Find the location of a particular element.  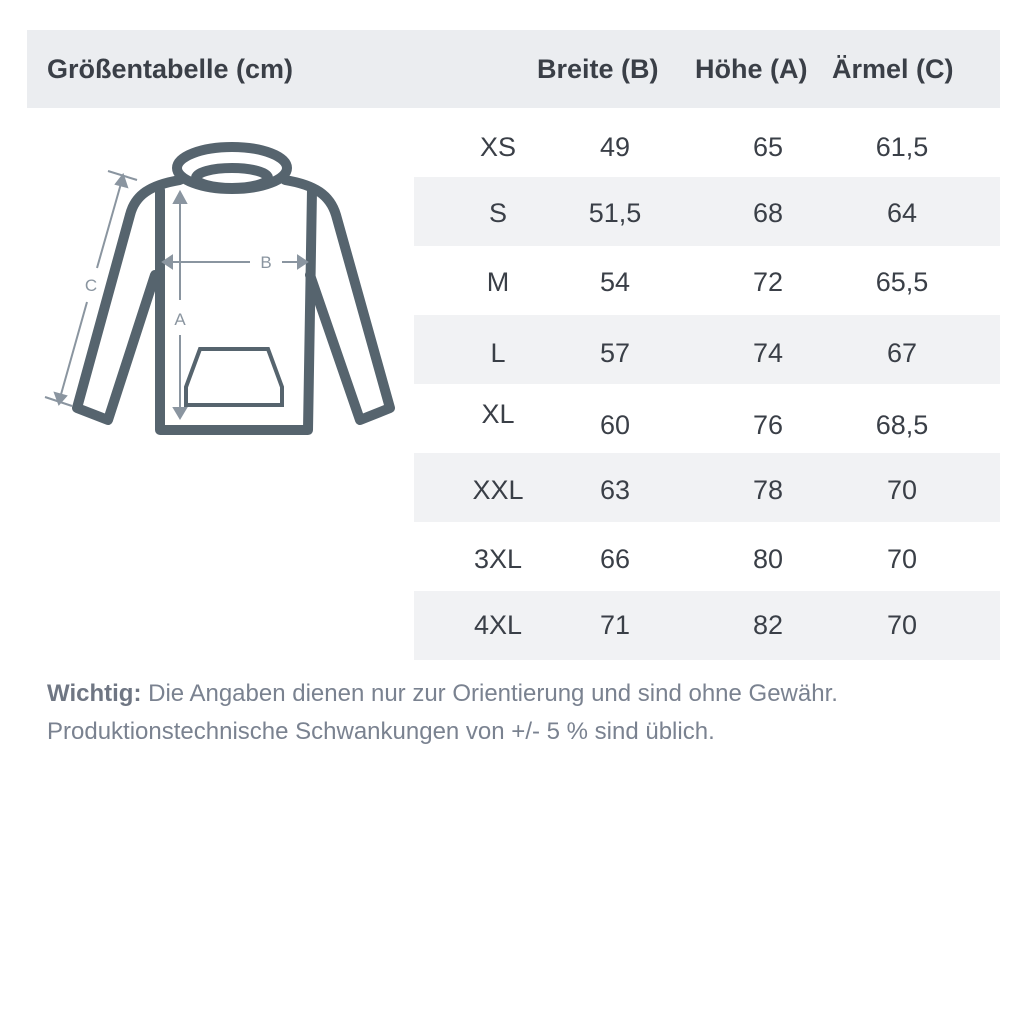

cell-breite: 49 is located at coordinates (615, 147).